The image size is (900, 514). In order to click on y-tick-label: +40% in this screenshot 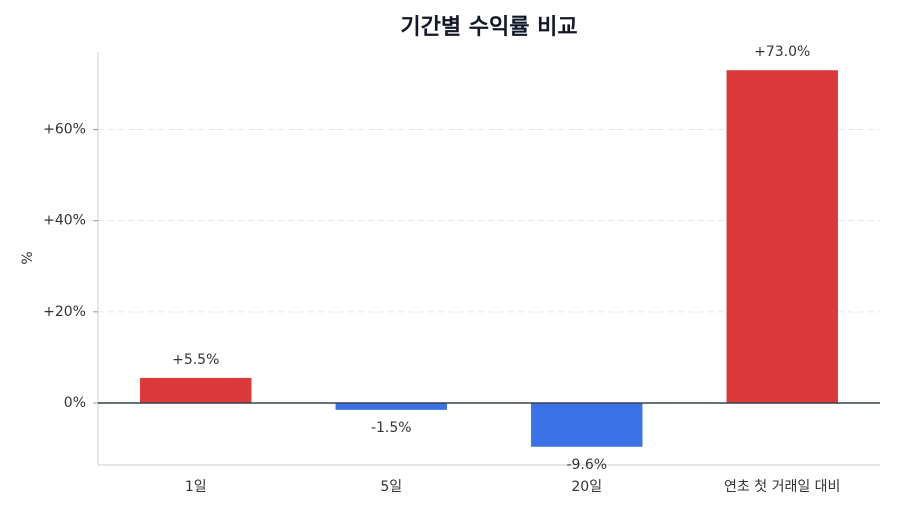, I will do `click(64, 221)`.